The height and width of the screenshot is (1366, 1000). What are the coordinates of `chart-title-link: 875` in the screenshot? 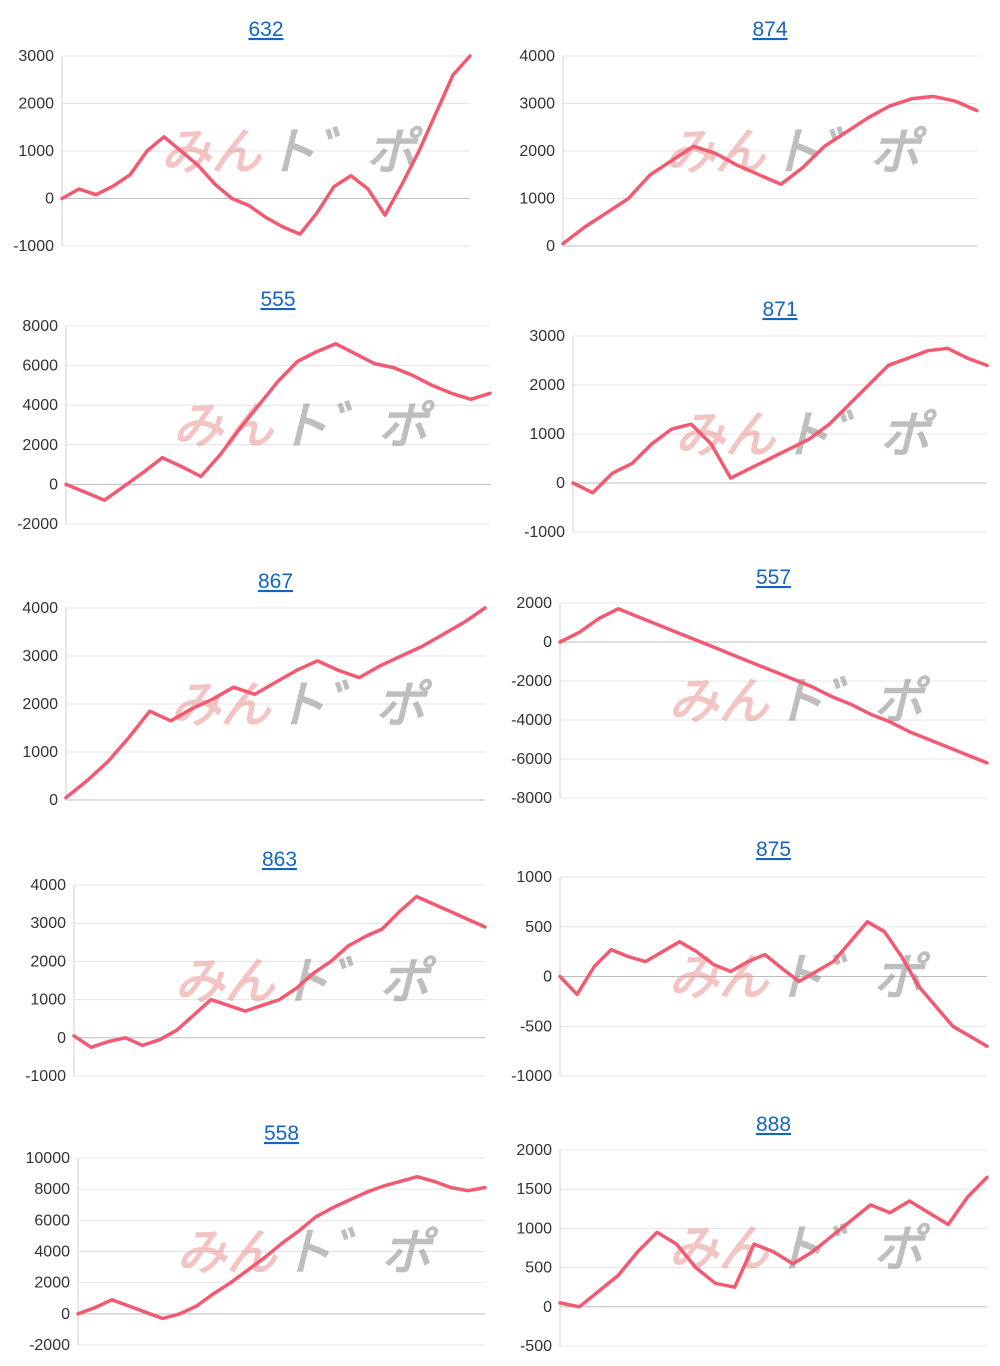 It's located at (773, 849).